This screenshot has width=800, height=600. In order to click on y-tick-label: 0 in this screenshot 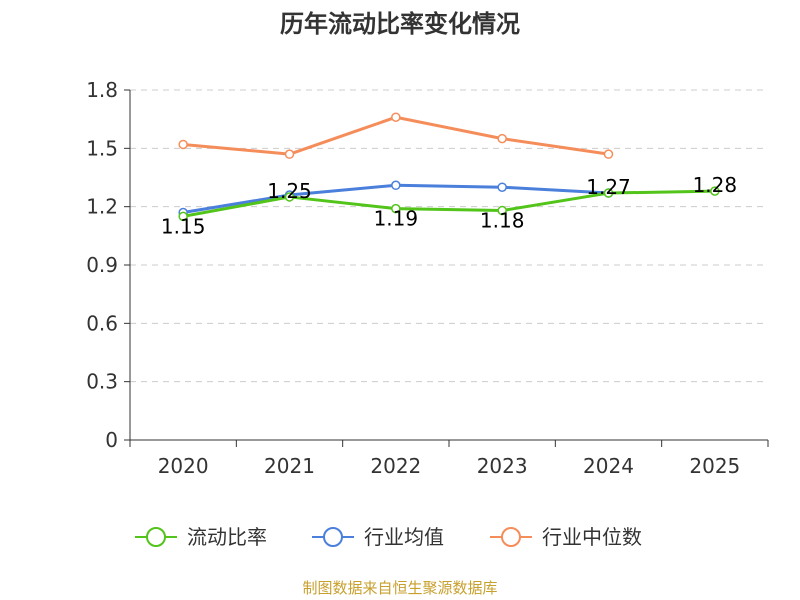, I will do `click(111, 440)`.